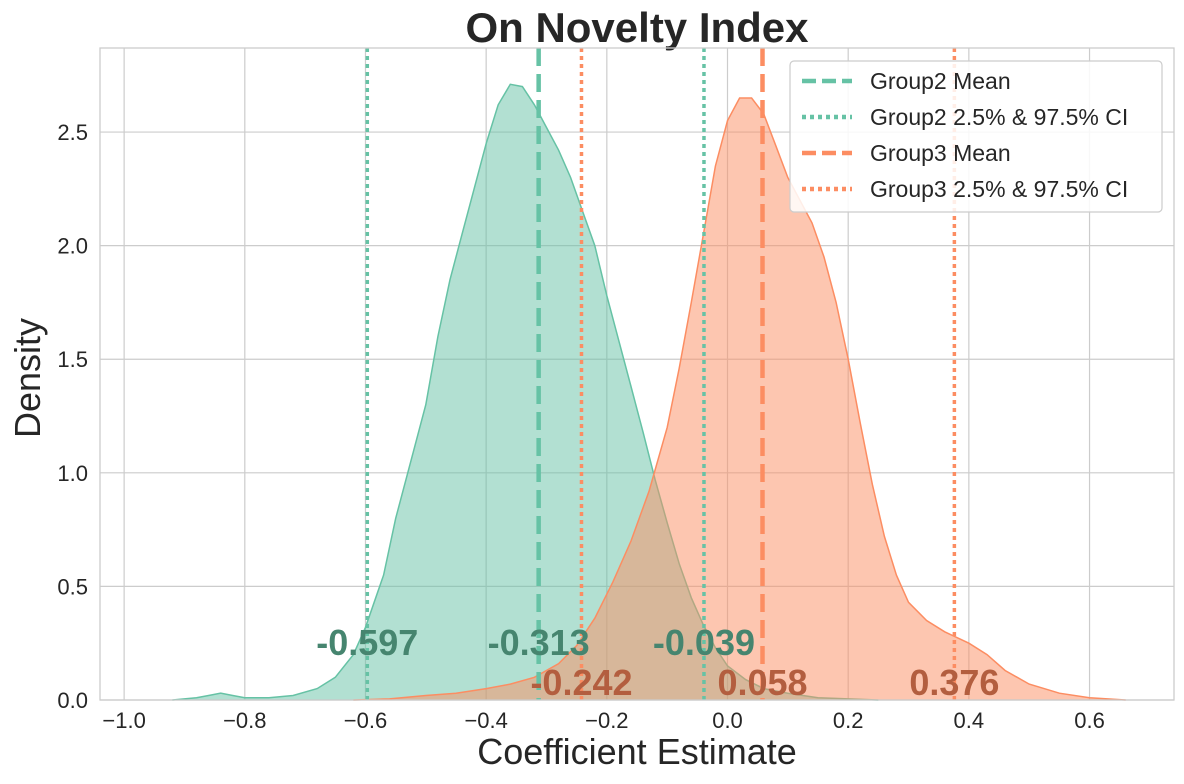 Image resolution: width=1184 pixels, height=784 pixels. What do you see at coordinates (72, 246) in the screenshot?
I see `y-tick-label: 2.0` at bounding box center [72, 246].